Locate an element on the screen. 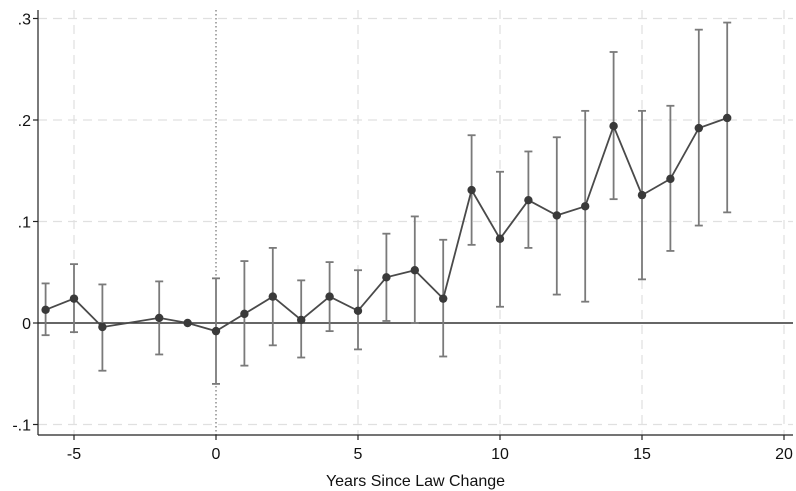  y-tick-label: 0 is located at coordinates (26, 324).